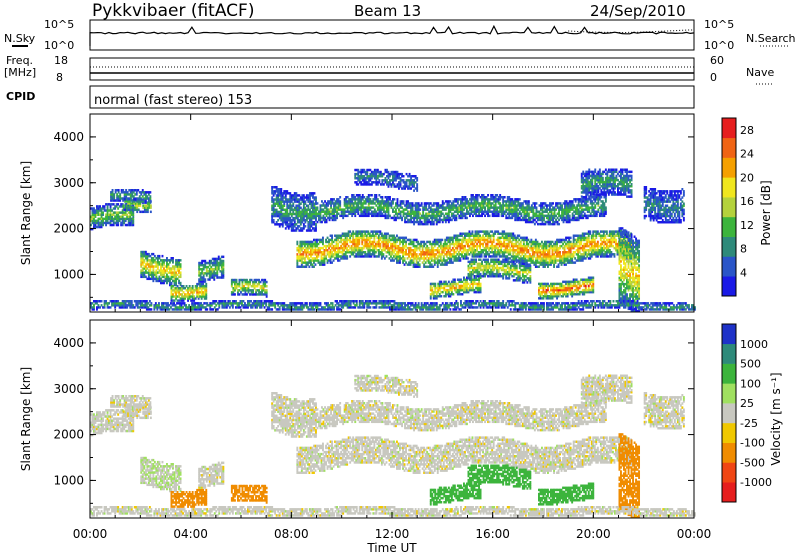  I want to click on cpid-strip, so click(392, 97).